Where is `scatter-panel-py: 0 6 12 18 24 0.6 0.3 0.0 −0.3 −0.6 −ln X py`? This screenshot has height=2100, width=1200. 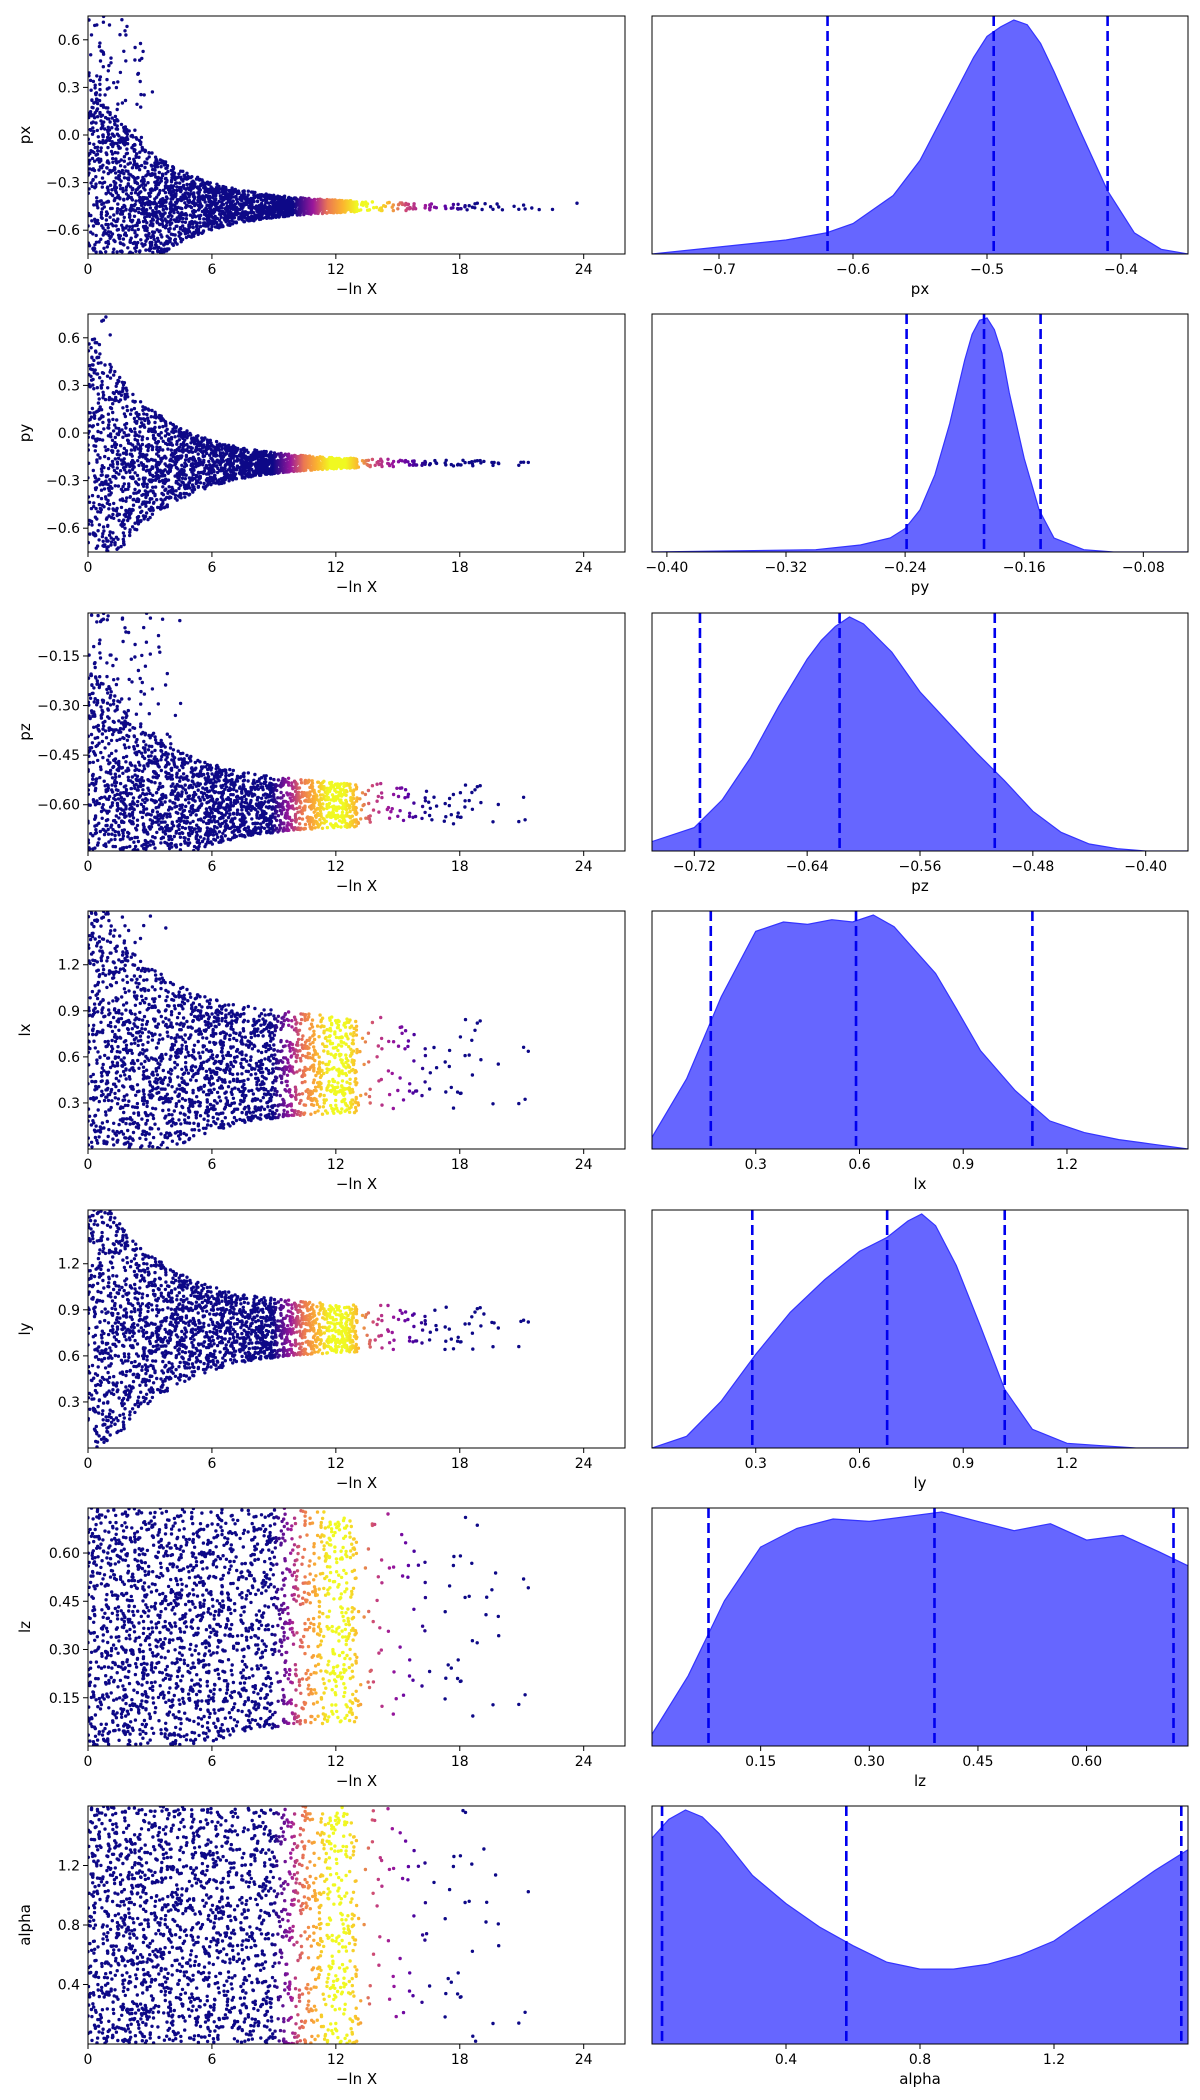
scatter-panel-py: 0 6 12 18 24 0.6 0.3 0.0 −0.3 −0.6 −ln X py is located at coordinates (321, 454).